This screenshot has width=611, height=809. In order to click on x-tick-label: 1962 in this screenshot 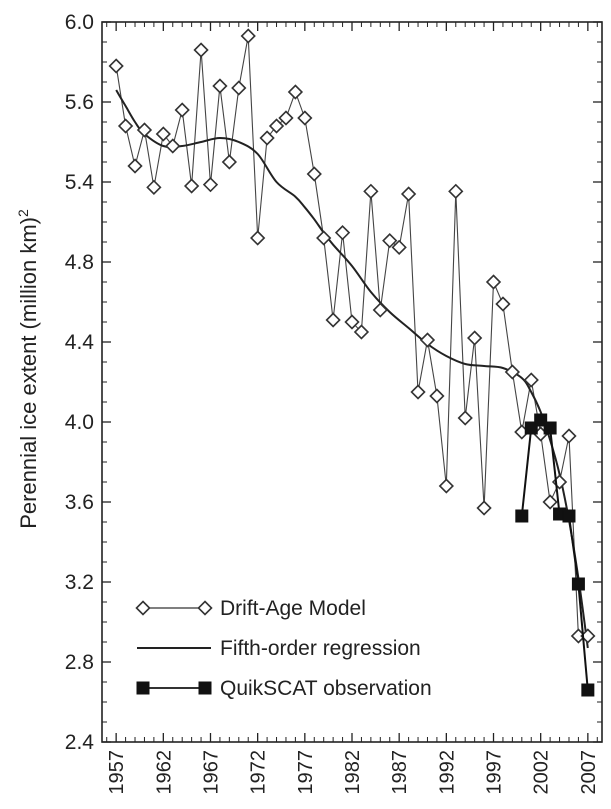, I will do `click(164, 772)`.